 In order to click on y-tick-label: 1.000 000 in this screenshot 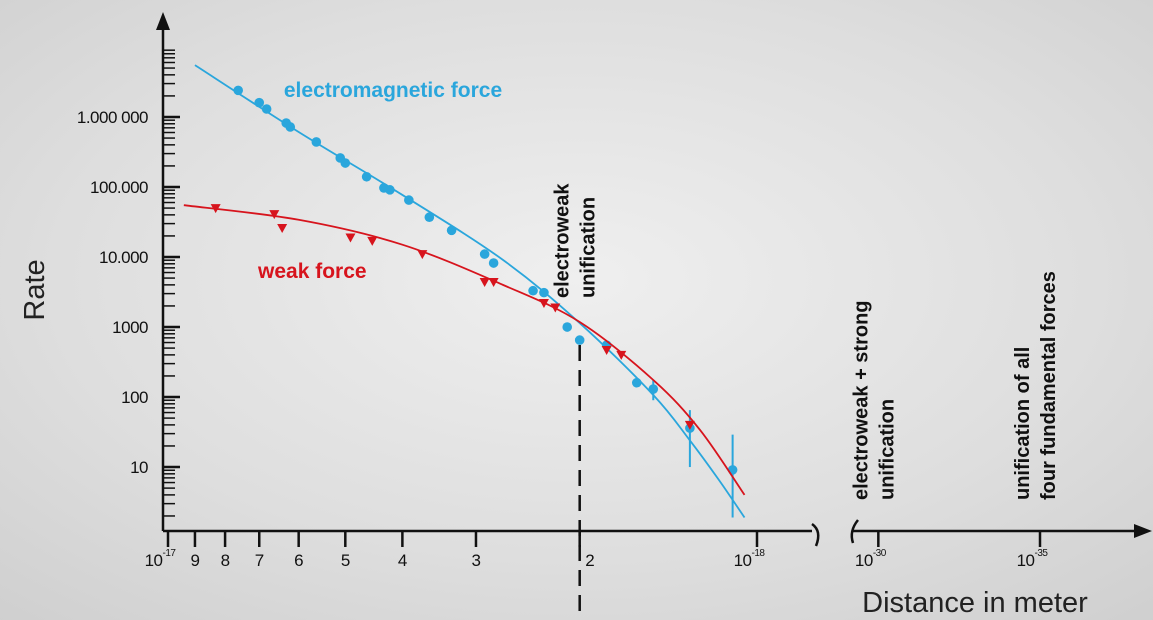, I will do `click(112, 117)`.